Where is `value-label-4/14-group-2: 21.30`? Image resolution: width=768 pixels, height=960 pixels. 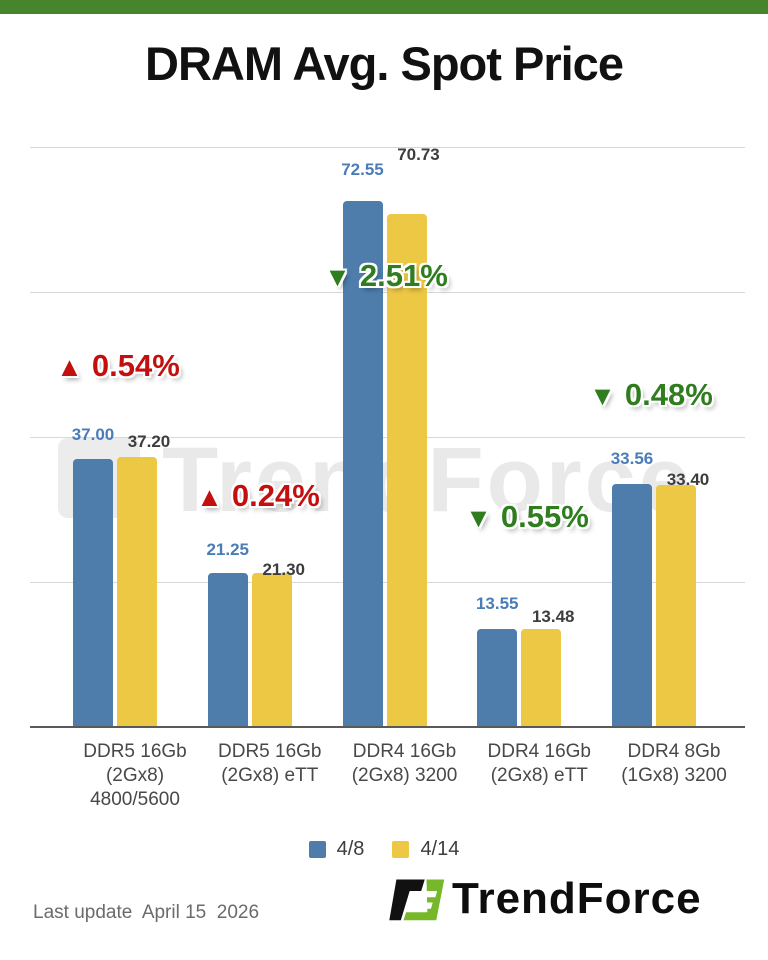
value-label-4/14-group-2: 21.30 is located at coordinates (284, 569).